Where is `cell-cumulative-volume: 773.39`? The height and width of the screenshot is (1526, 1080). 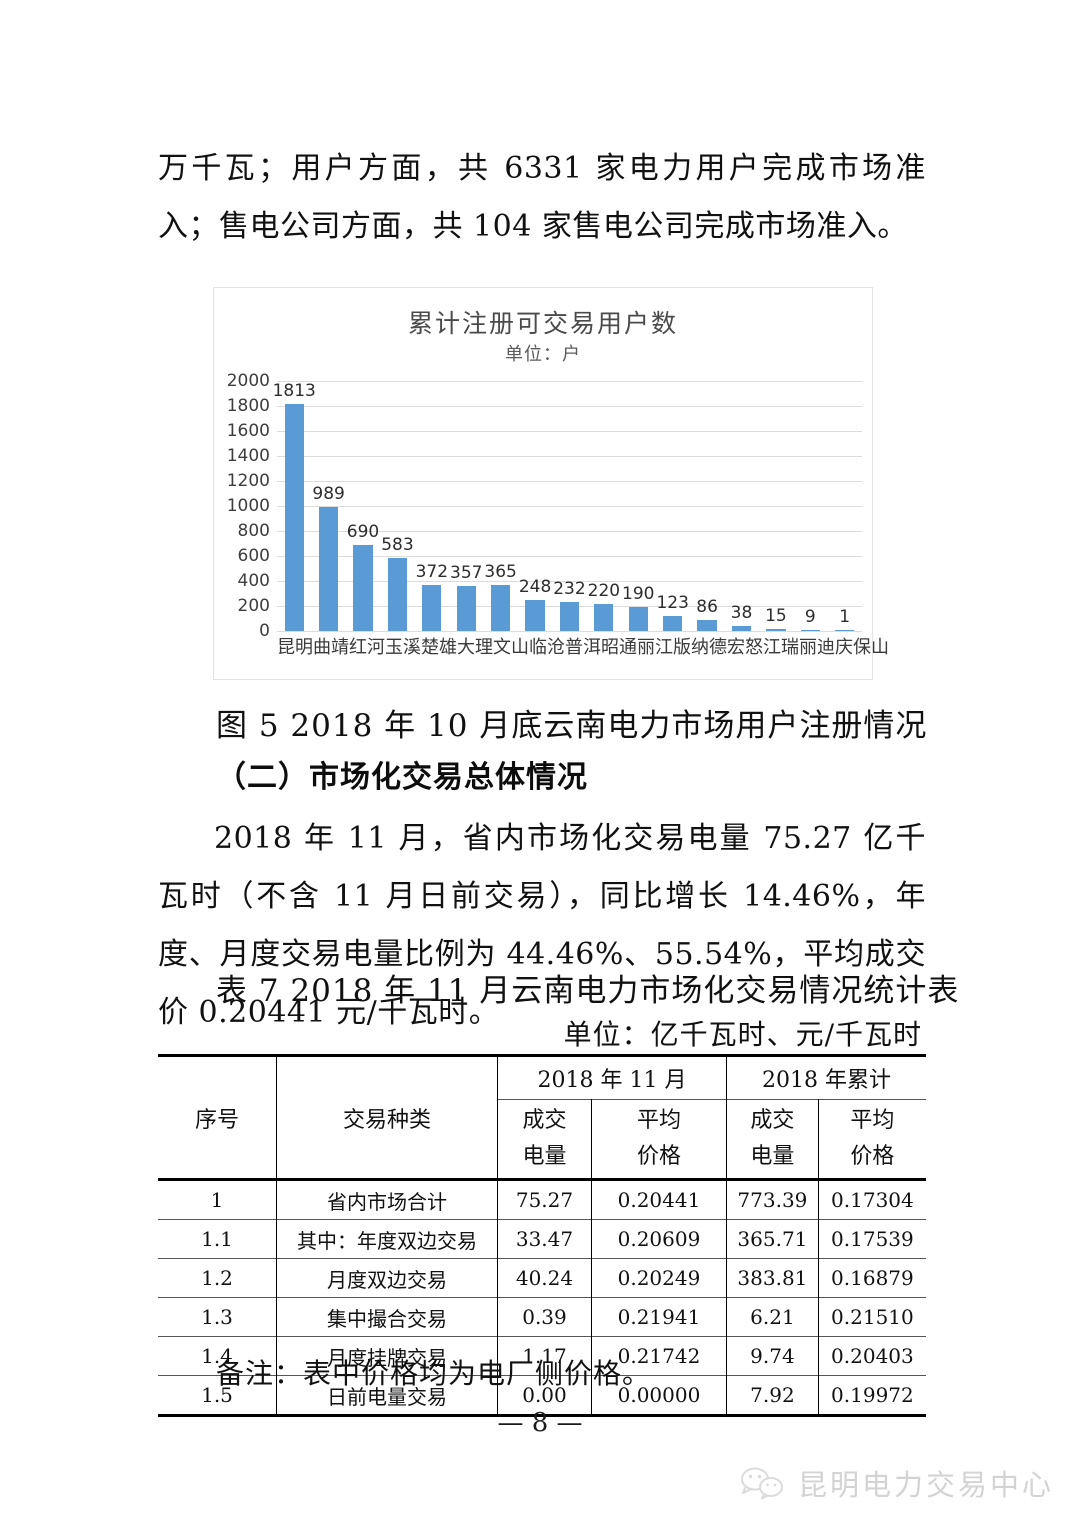 cell-cumulative-volume: 773.39 is located at coordinates (772, 1199).